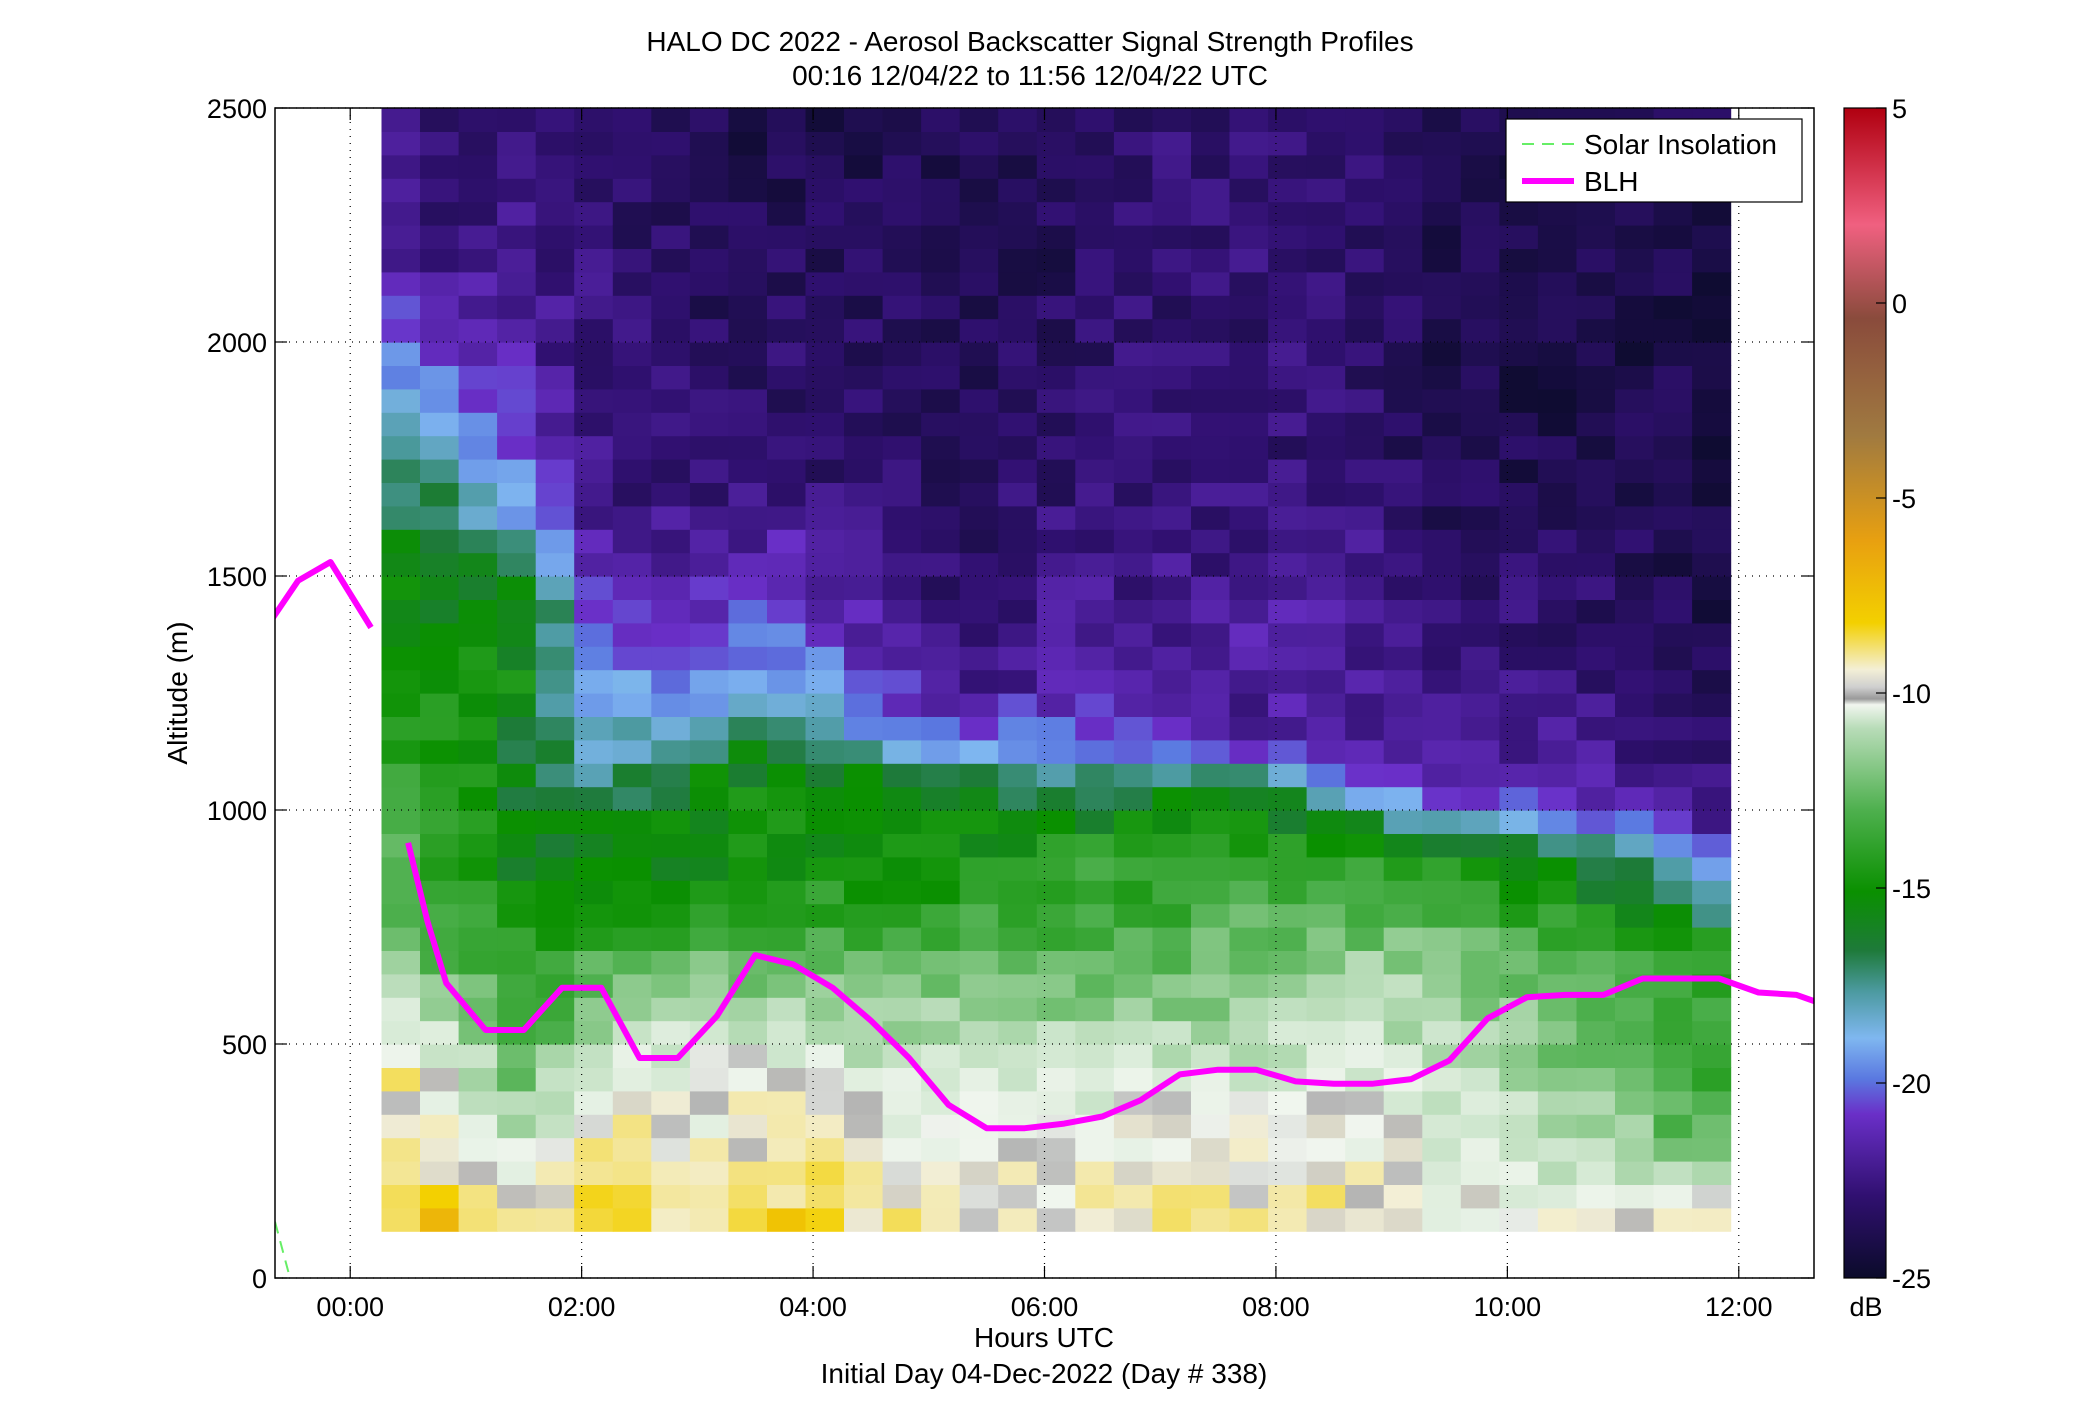  I want to click on y-tick-label: 1000, so click(237, 811).